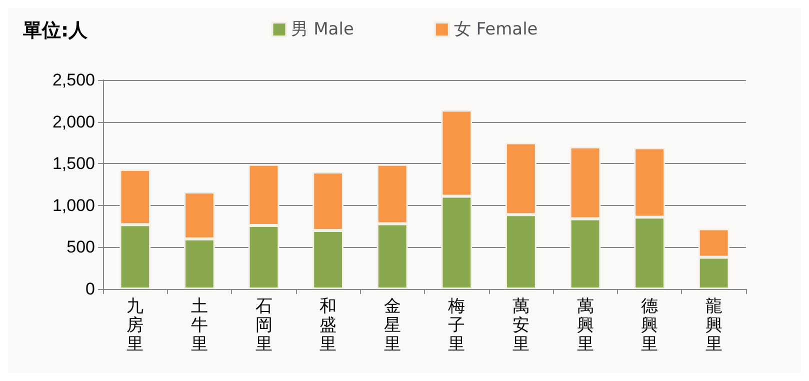  What do you see at coordinates (199, 325) in the screenshot?
I see `x-tick-label: 土牛里` at bounding box center [199, 325].